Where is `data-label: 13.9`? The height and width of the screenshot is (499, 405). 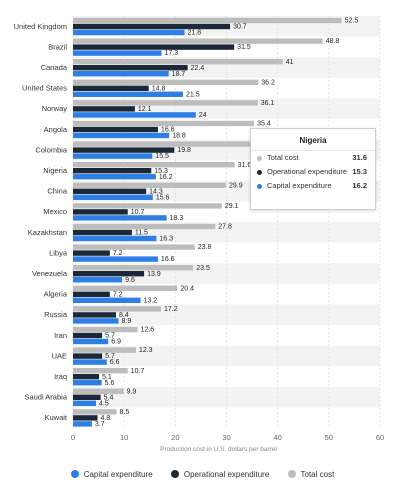 data-label: 13.9 is located at coordinates (154, 274).